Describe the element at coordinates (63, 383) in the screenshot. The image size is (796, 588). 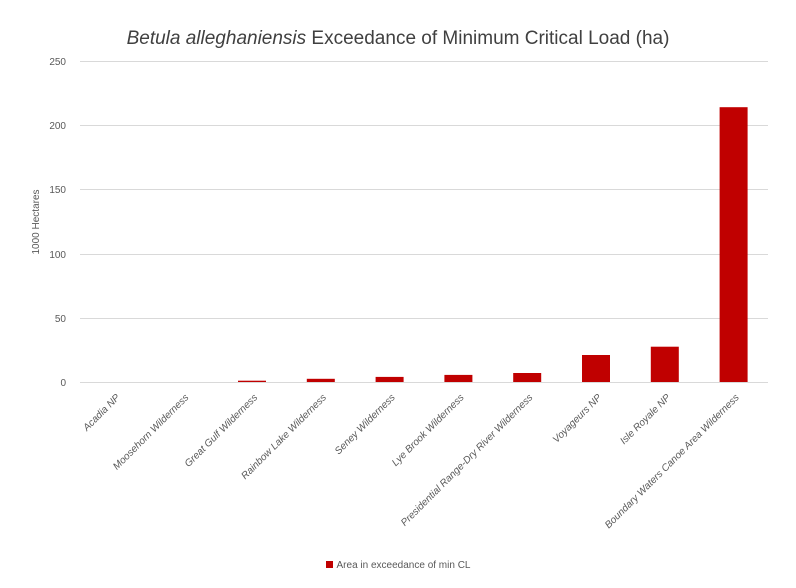
I see `y-tick-label: 0` at that location.